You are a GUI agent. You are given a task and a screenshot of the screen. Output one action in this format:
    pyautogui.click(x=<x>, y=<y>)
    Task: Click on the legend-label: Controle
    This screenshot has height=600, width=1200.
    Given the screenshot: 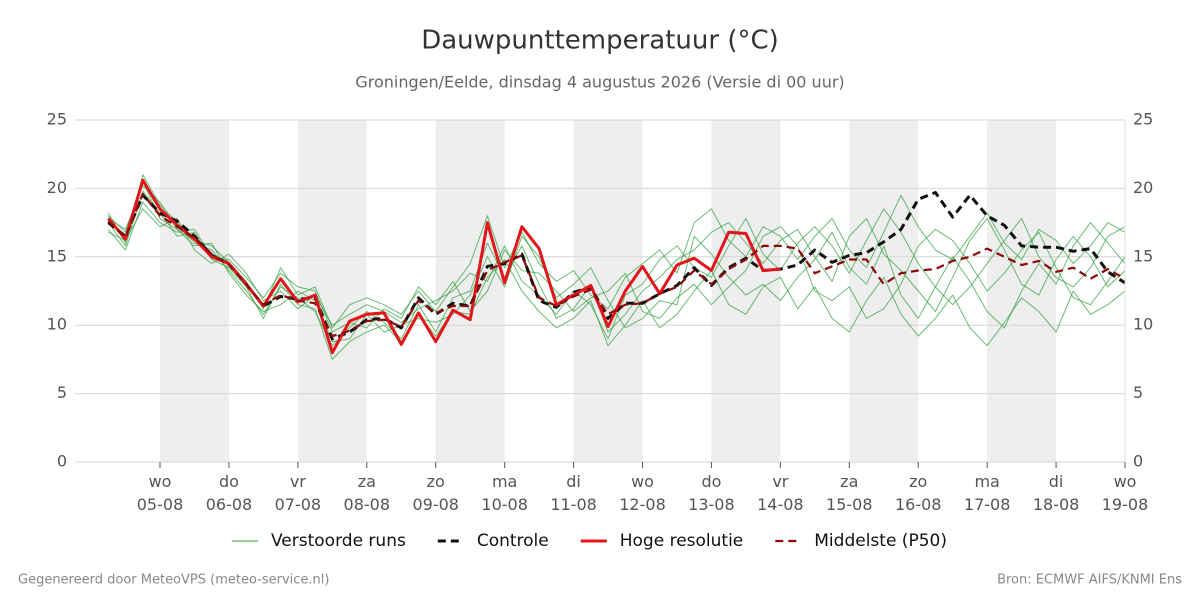 What is the action you would take?
    pyautogui.click(x=513, y=541)
    